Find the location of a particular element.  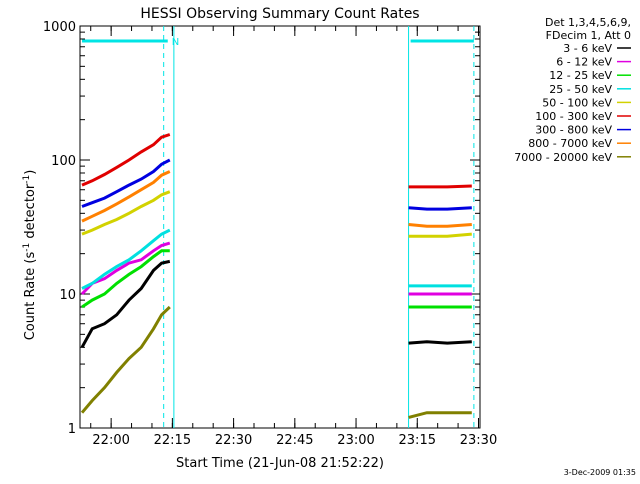

legend-entry-label: 50 - 100 keV is located at coordinates (577, 102).